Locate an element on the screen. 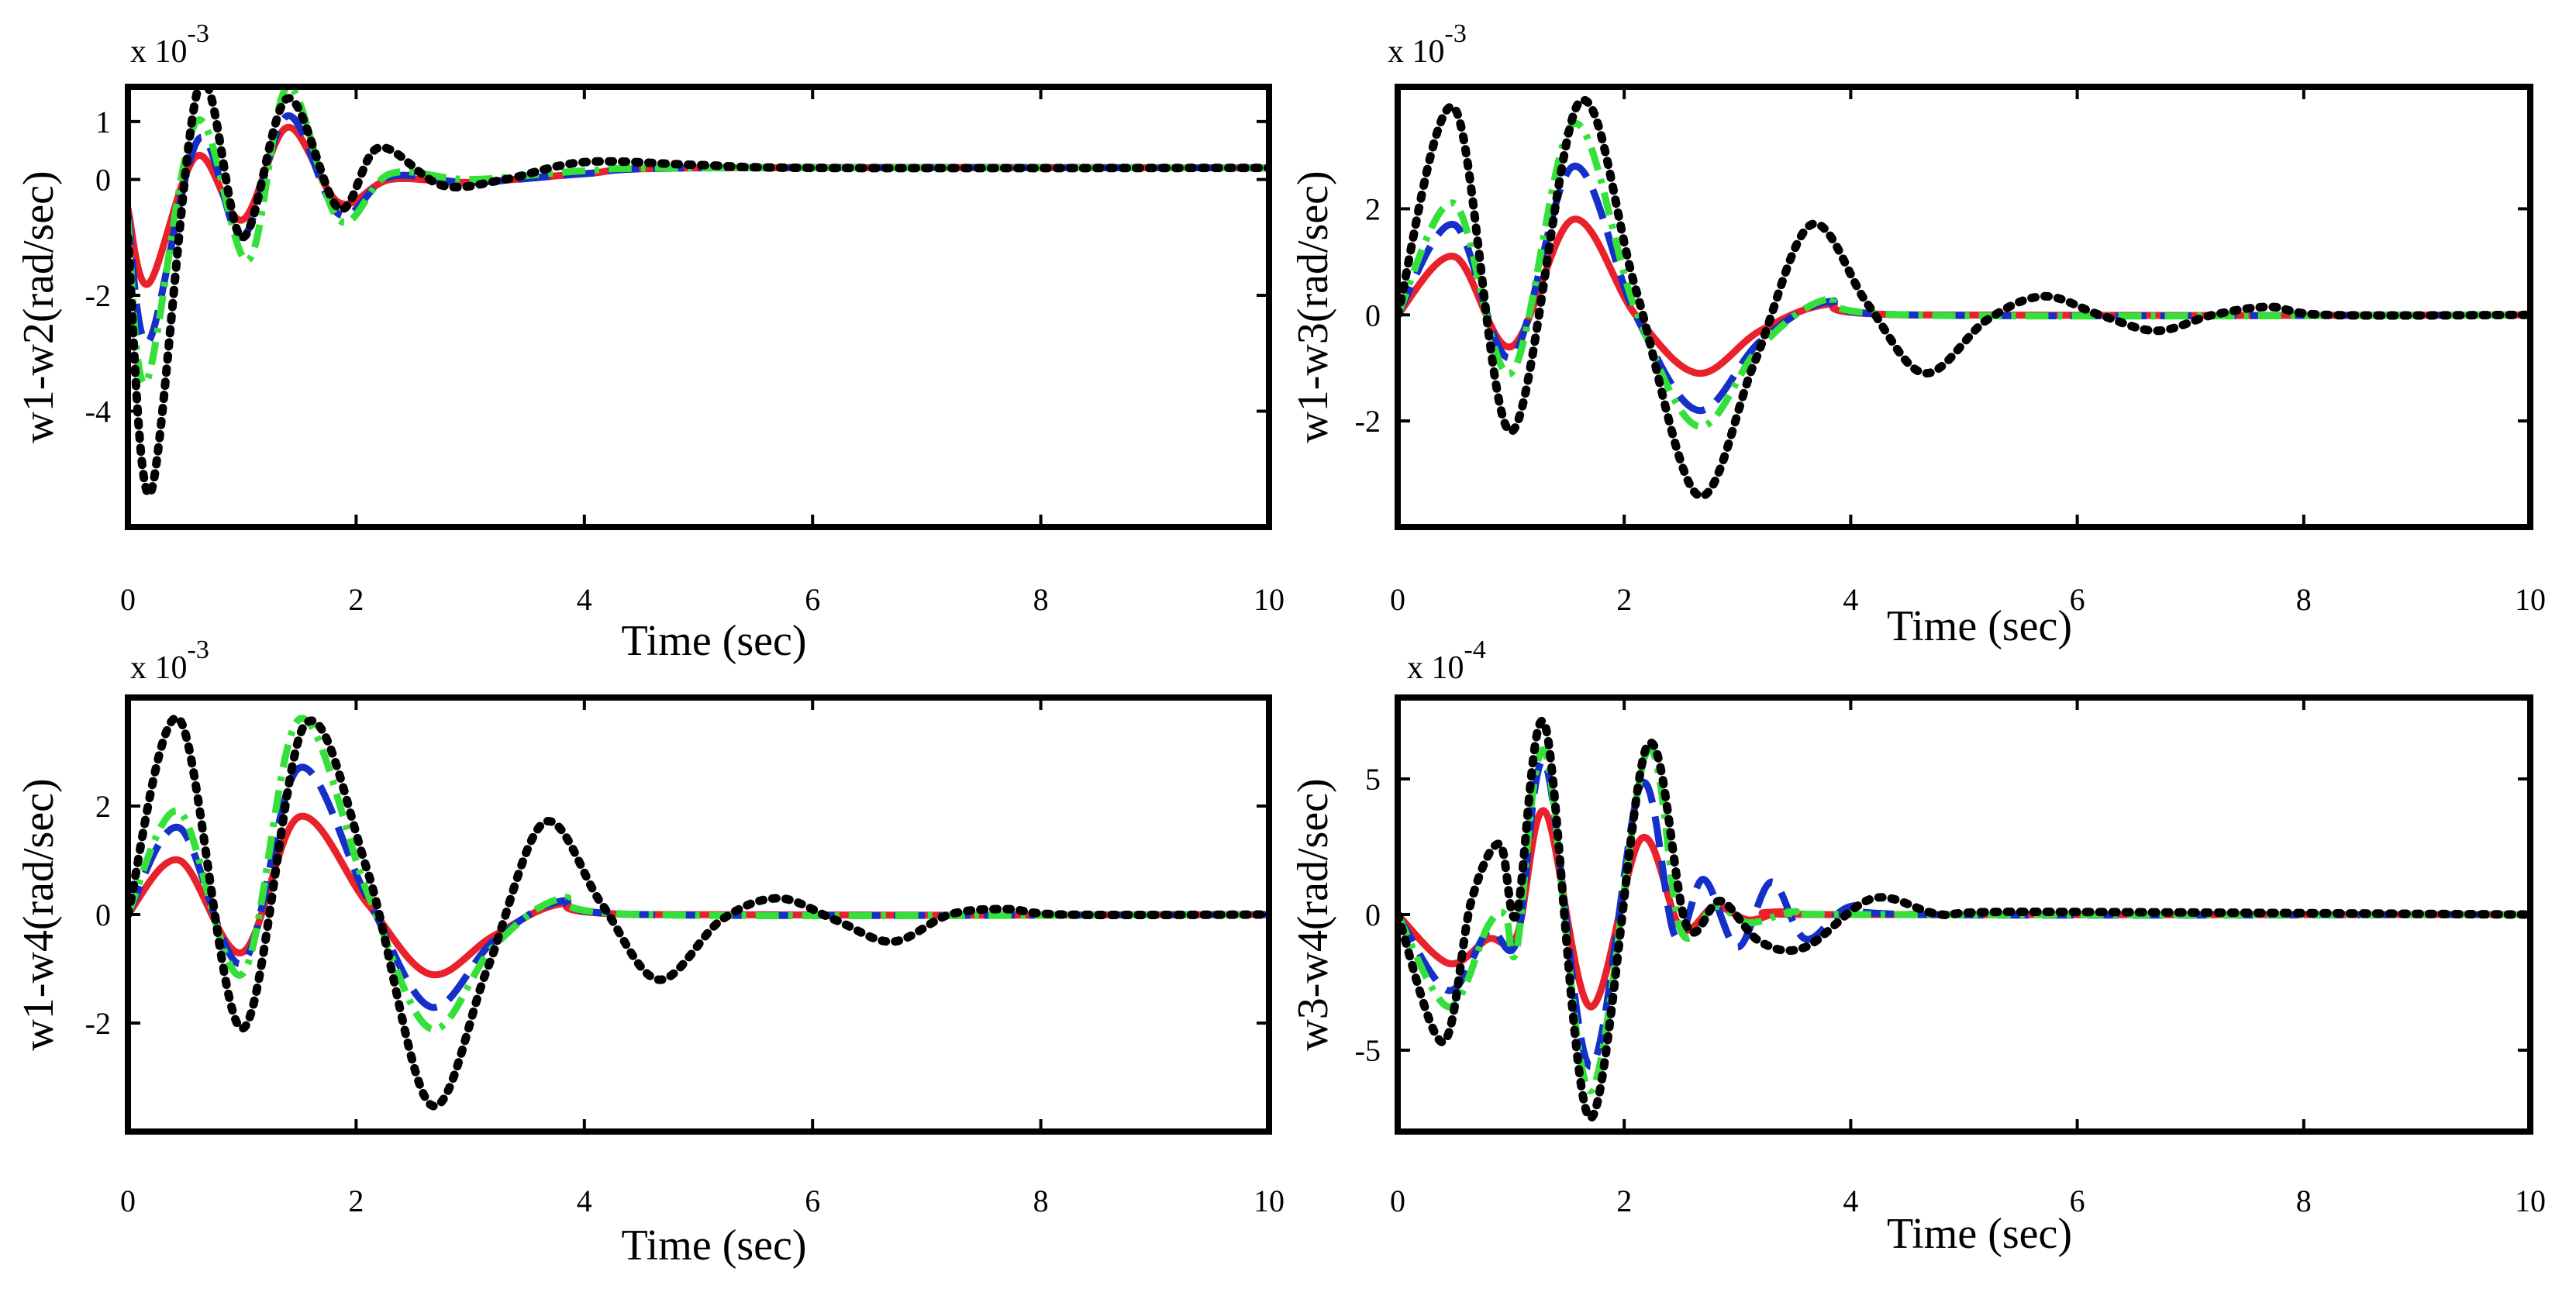 This screenshot has height=1292, width=2576. y-axis-label: w3-w4(rad/sec) is located at coordinates (1313, 914).